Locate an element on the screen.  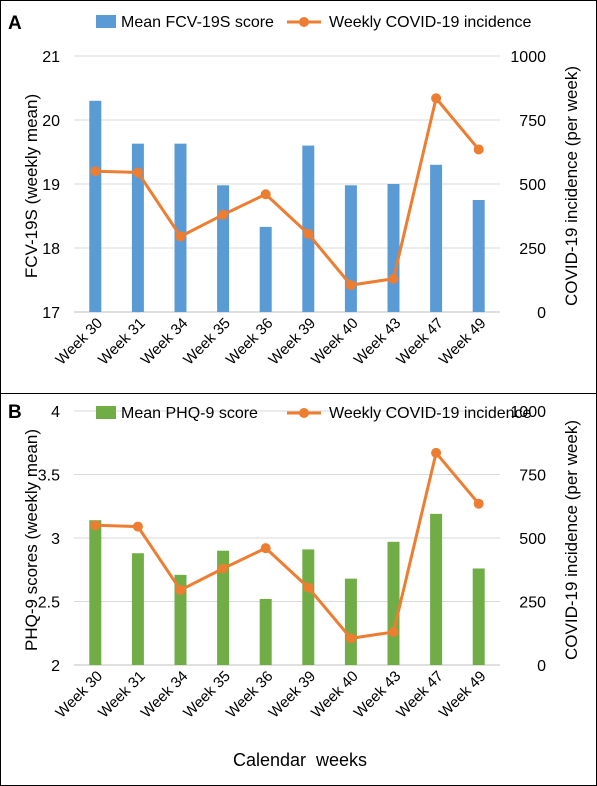
panel-a-ylabel-right: COVID-19 incidence (per week) is located at coordinates (571, 186).